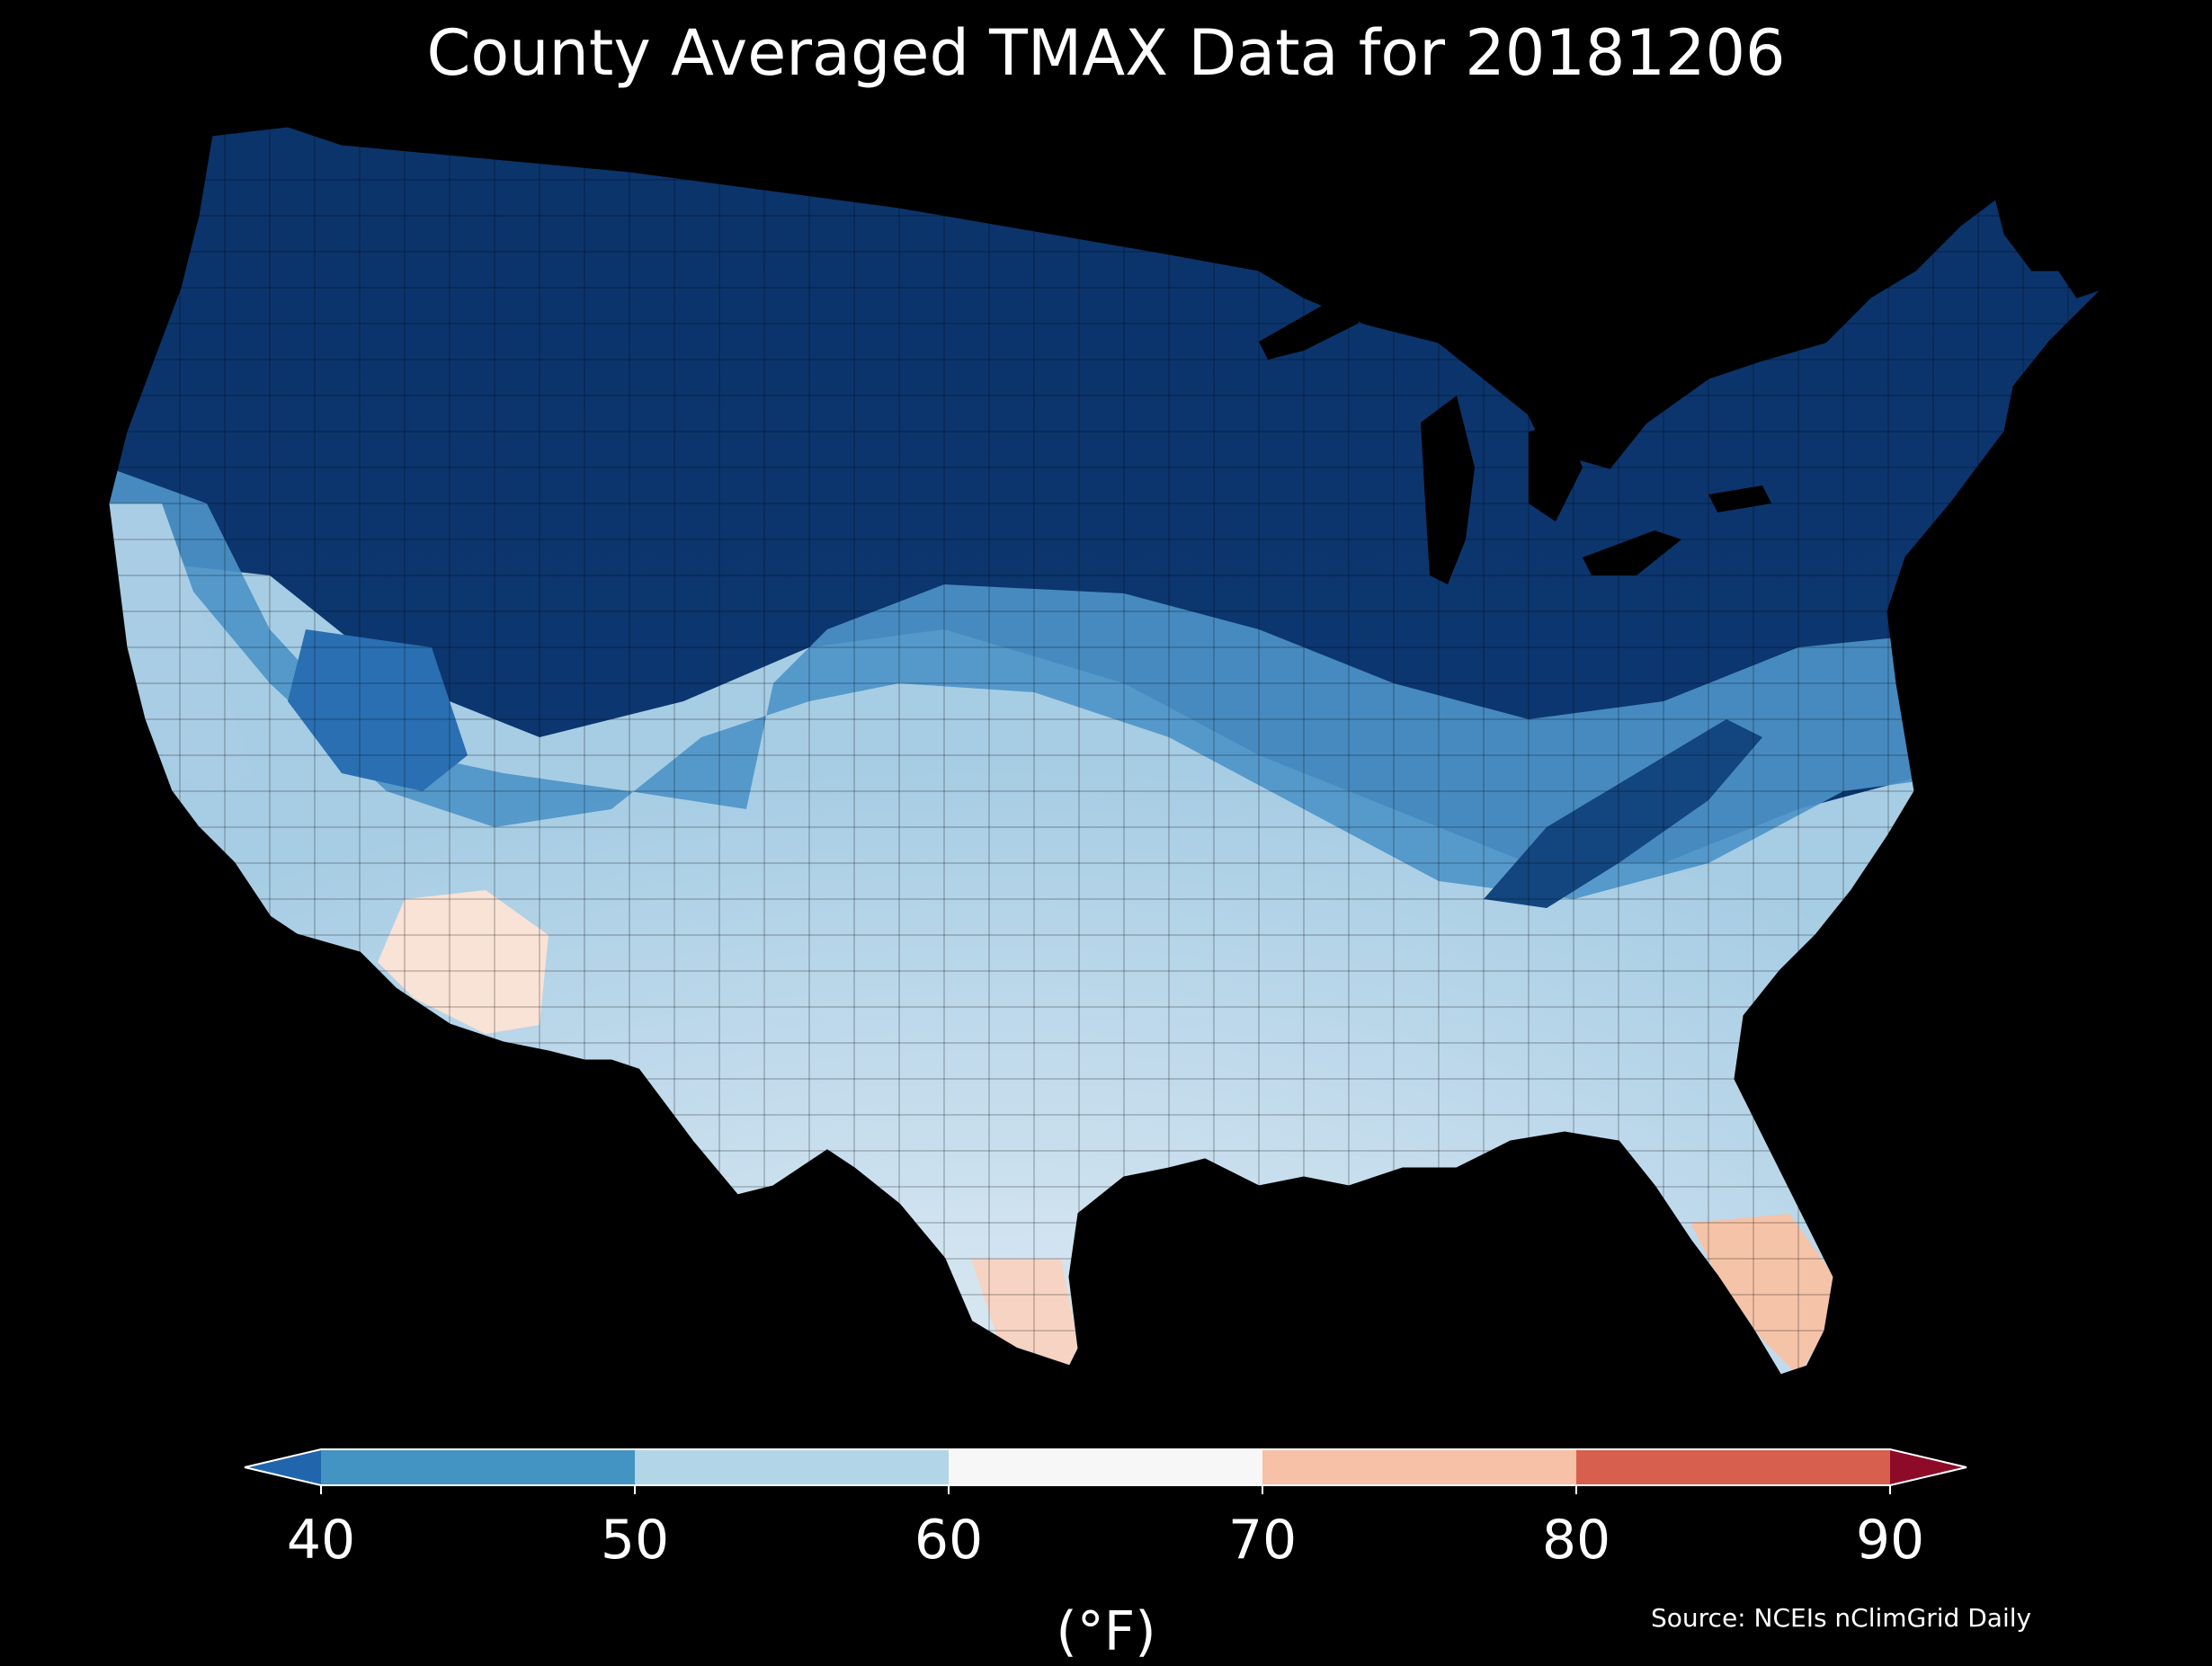 This screenshot has height=1666, width=2212. Describe the element at coordinates (1890, 1540) in the screenshot. I see `colorbar-tick-label: 90` at that location.